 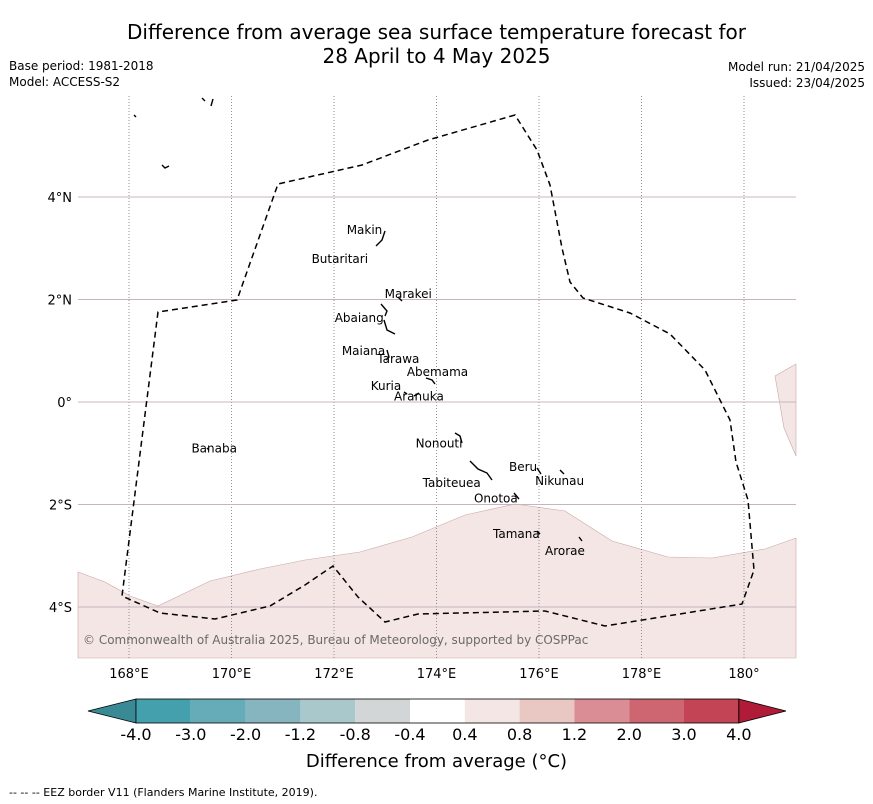 What do you see at coordinates (165, 166) in the screenshot?
I see `northwest-islet-3-outline` at bounding box center [165, 166].